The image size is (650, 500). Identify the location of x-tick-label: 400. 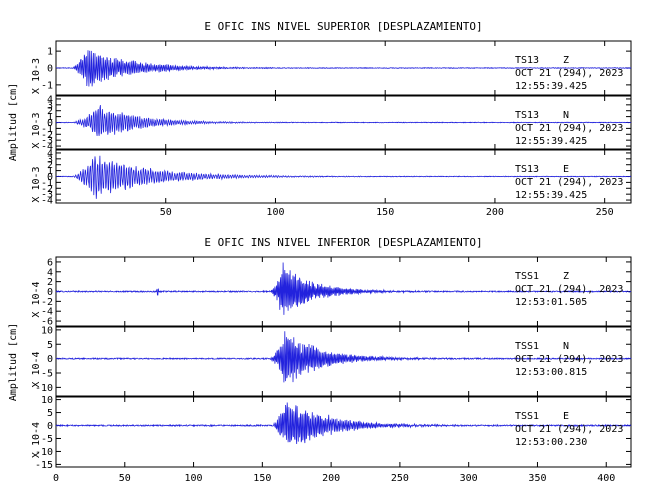
(606, 478).